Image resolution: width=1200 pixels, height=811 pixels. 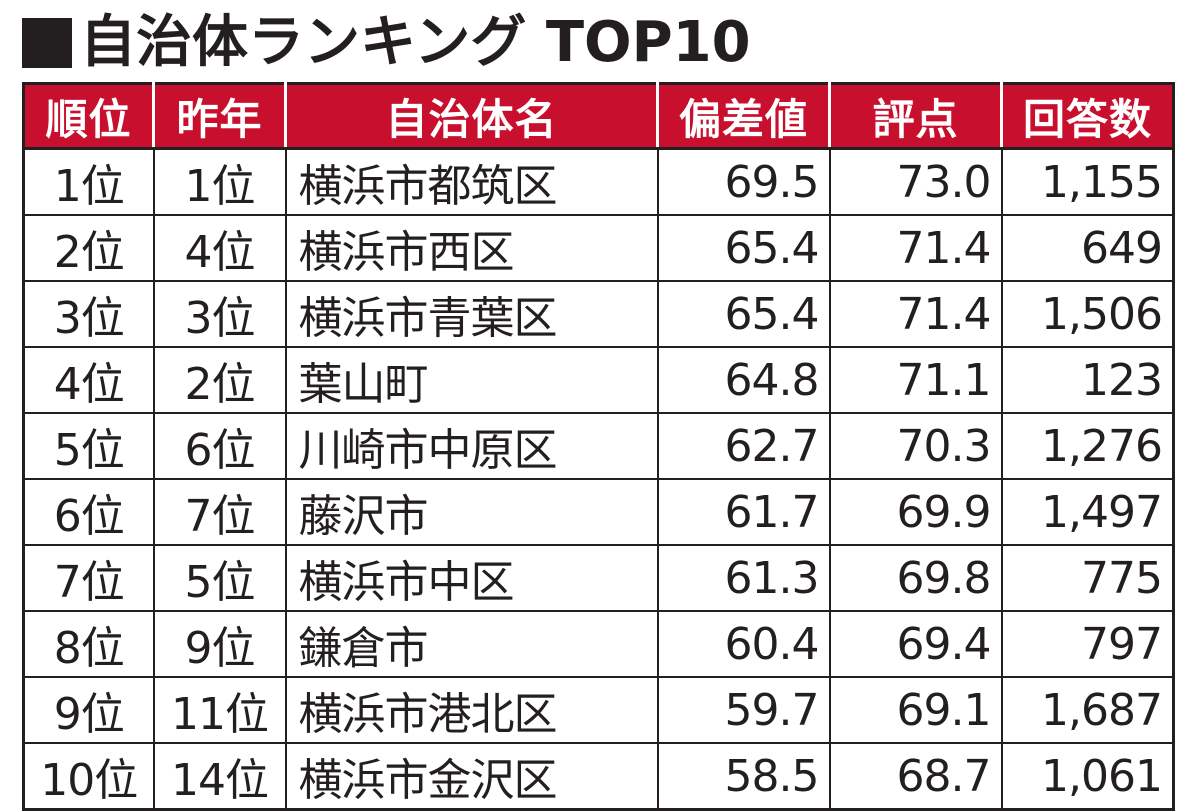 I want to click on cell-deviation: 64.8, so click(x=743, y=380).